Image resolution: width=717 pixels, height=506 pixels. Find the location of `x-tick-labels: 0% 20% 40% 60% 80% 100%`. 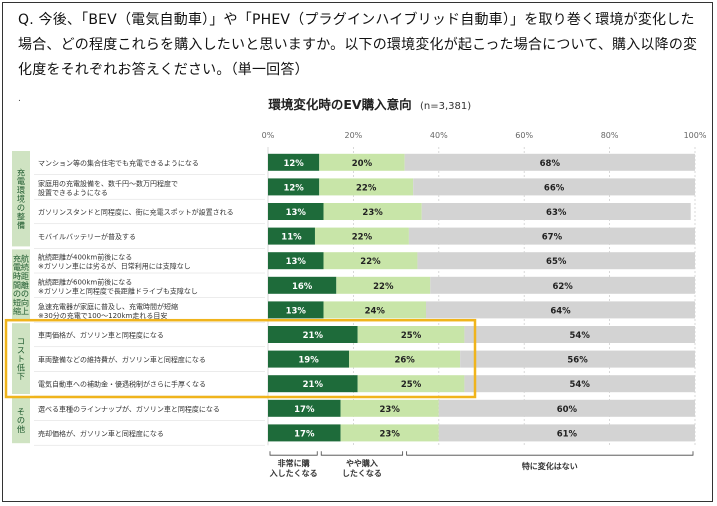

x-tick-labels: 0% 20% 40% 60% 80% 100% is located at coordinates (484, 135).